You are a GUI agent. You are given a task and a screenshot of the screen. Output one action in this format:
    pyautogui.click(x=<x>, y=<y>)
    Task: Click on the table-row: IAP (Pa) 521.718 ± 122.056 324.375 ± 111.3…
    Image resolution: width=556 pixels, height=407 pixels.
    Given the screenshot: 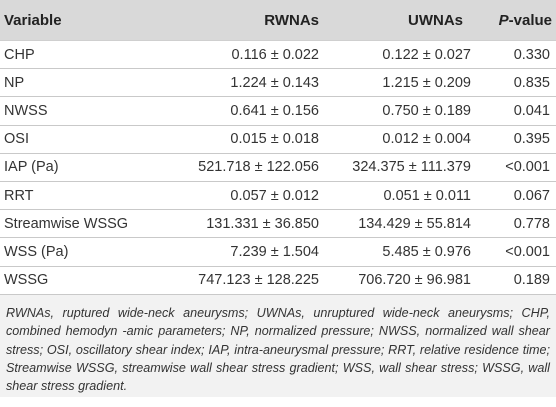 What is the action you would take?
    pyautogui.click(x=278, y=167)
    